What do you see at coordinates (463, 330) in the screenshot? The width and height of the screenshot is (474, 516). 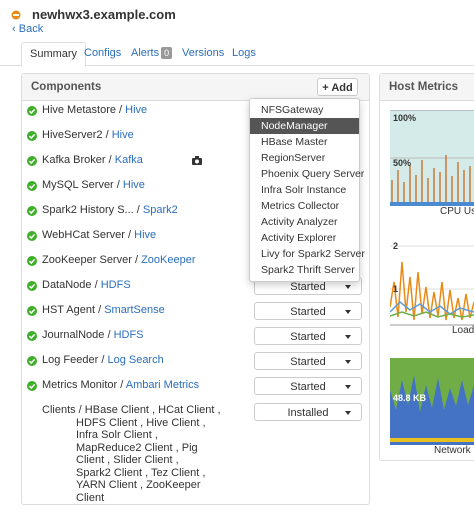 I see `chart-title: Load` at bounding box center [463, 330].